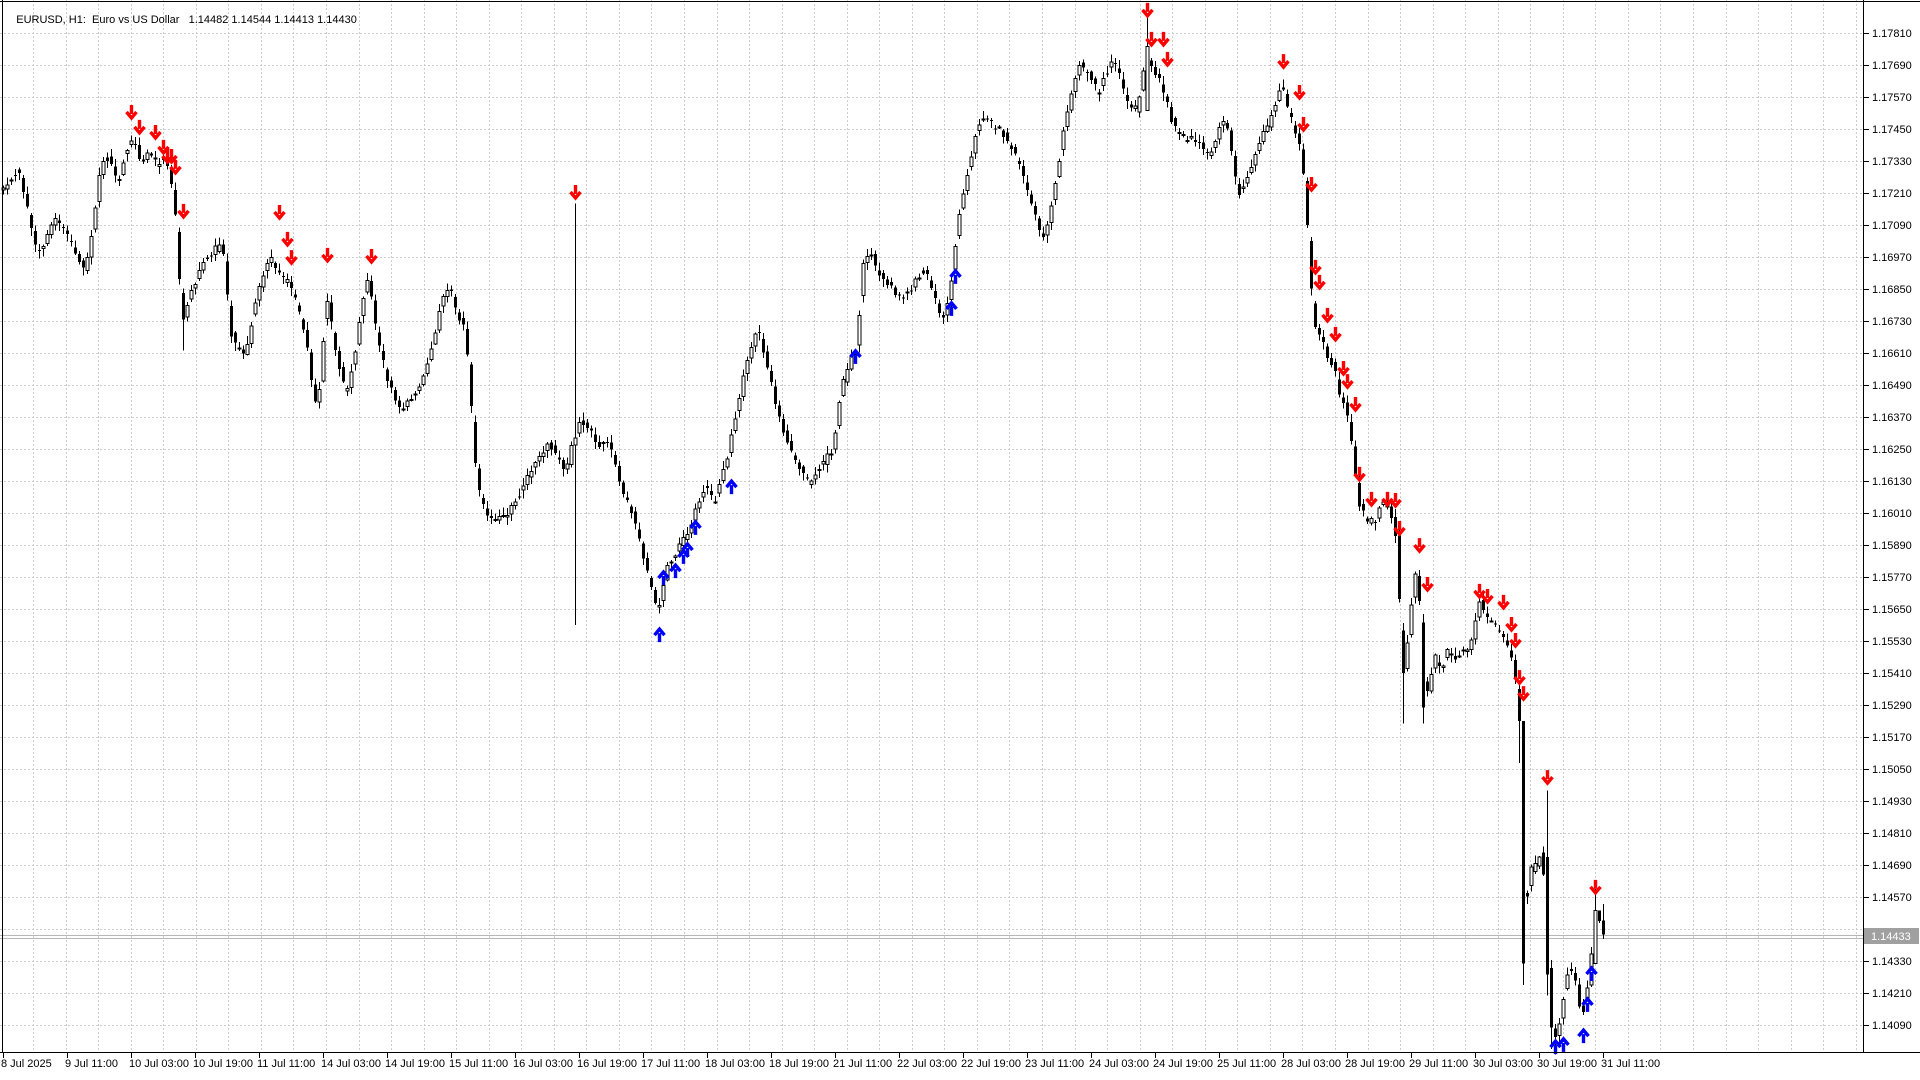 This screenshot has height=1080, width=1920. Describe the element at coordinates (159, 1064) in the screenshot. I see `time-axis-label: 10 Jul 03:00` at that location.